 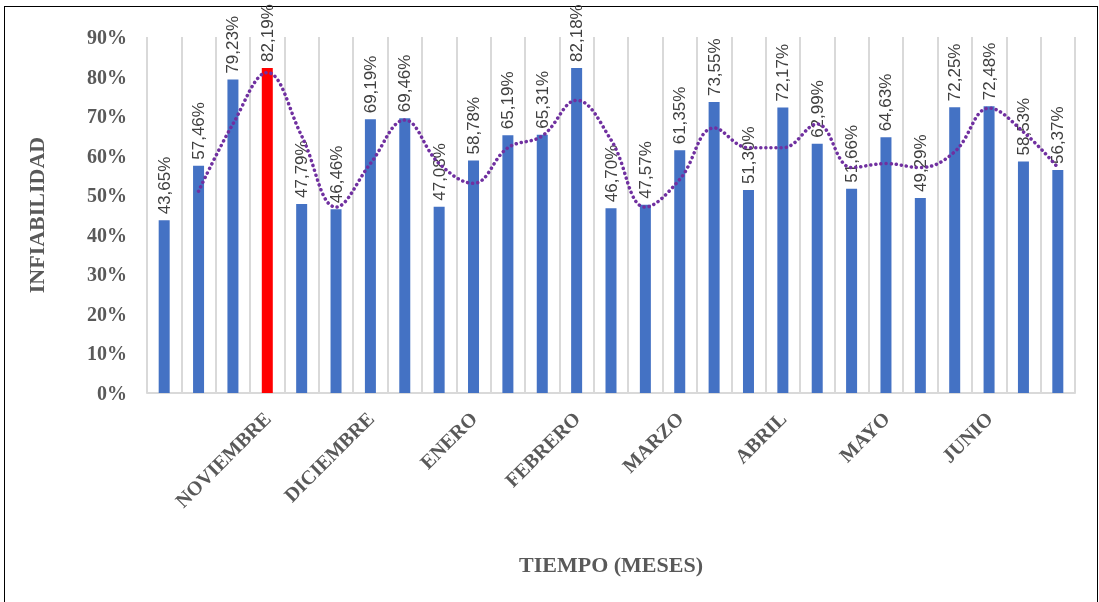 What do you see at coordinates (107, 37) in the screenshot?
I see `y-tick-label: 90%` at bounding box center [107, 37].